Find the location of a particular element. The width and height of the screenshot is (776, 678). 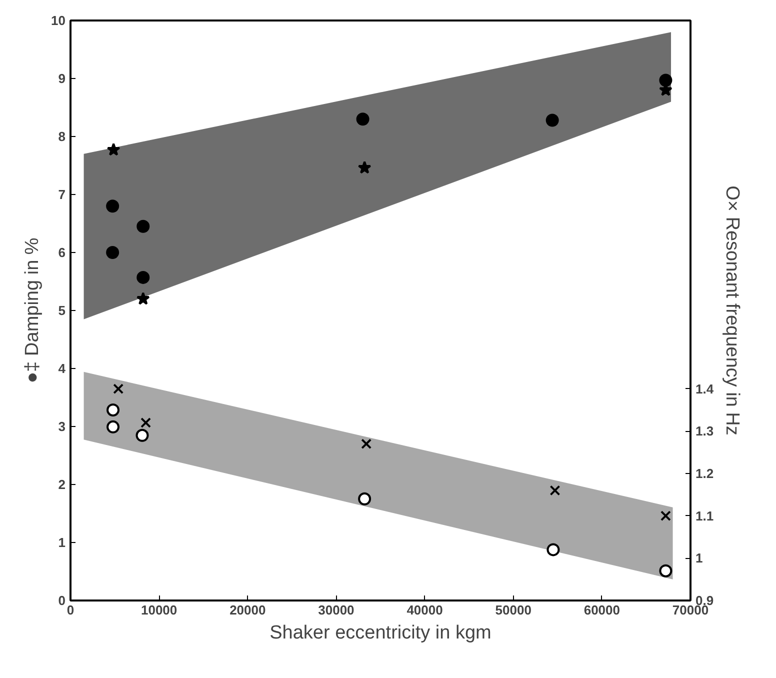

y-tick-label: 9 is located at coordinates (62, 78).